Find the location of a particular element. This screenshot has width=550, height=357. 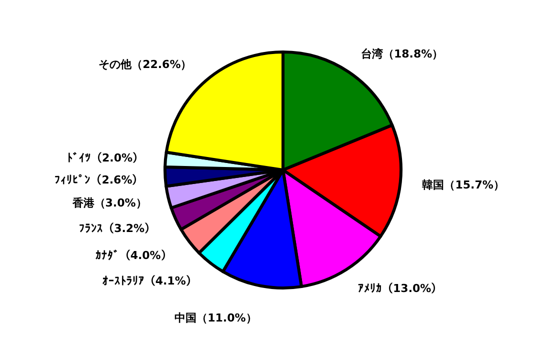

slice-label: その他（22.6%） is located at coordinates (145, 64).